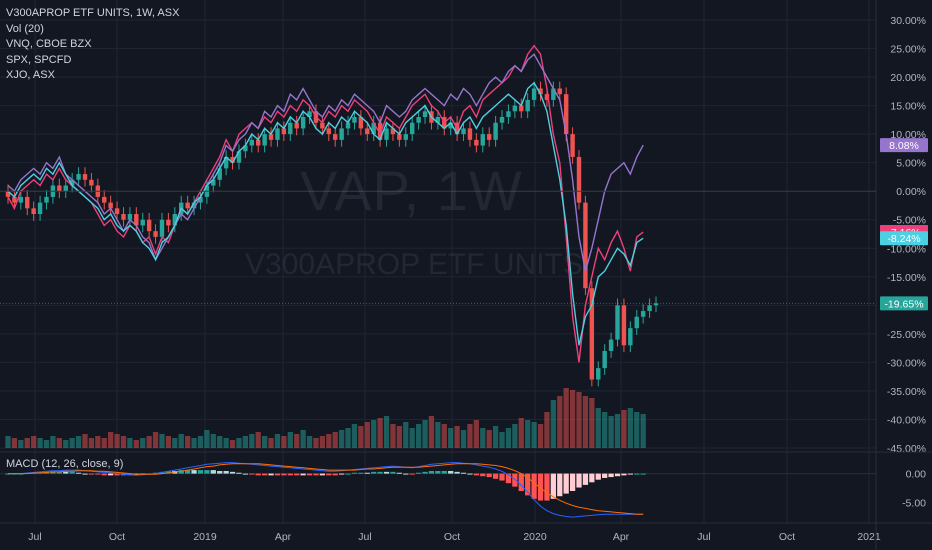 The height and width of the screenshot is (550, 932). Describe the element at coordinates (908, 21) in the screenshot. I see `y-tick-label: 30.00%` at that location.